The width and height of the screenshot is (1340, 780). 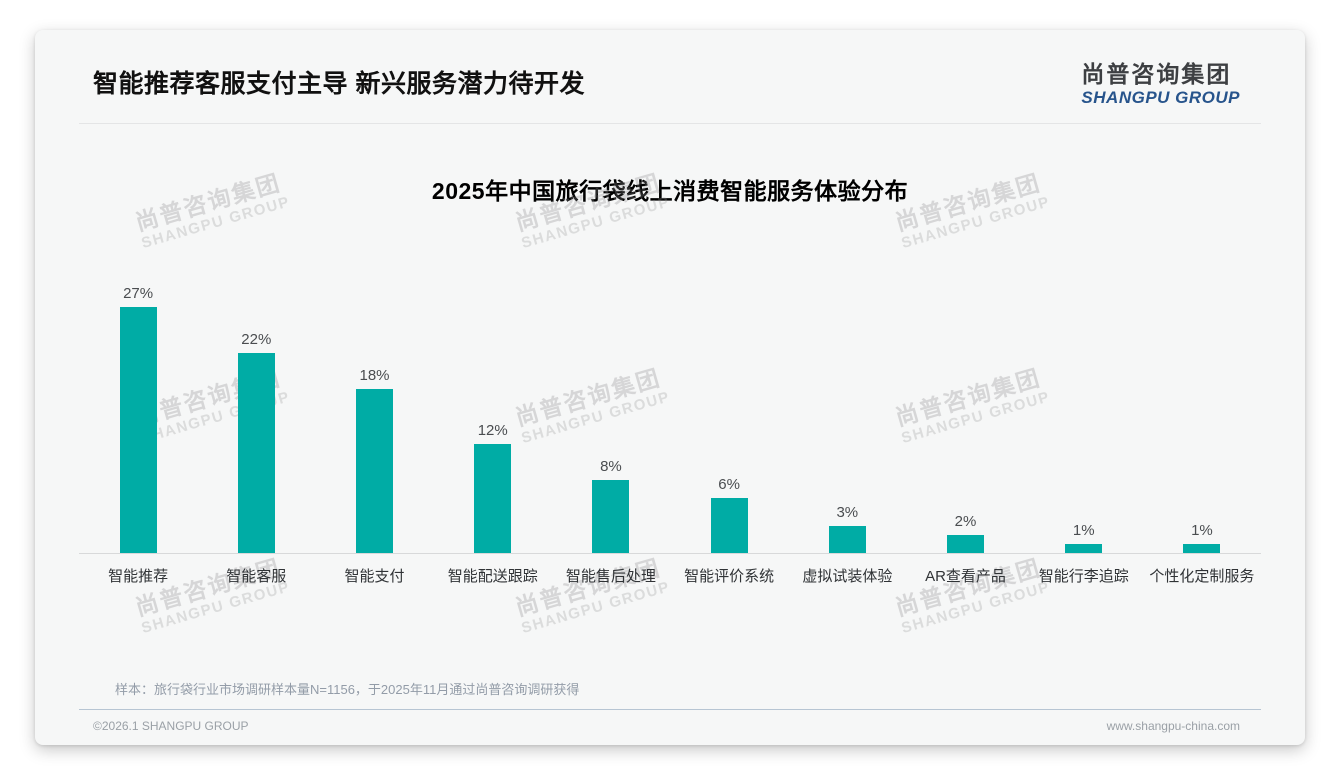 I want to click on bar-column: 3%, so click(x=847, y=528).